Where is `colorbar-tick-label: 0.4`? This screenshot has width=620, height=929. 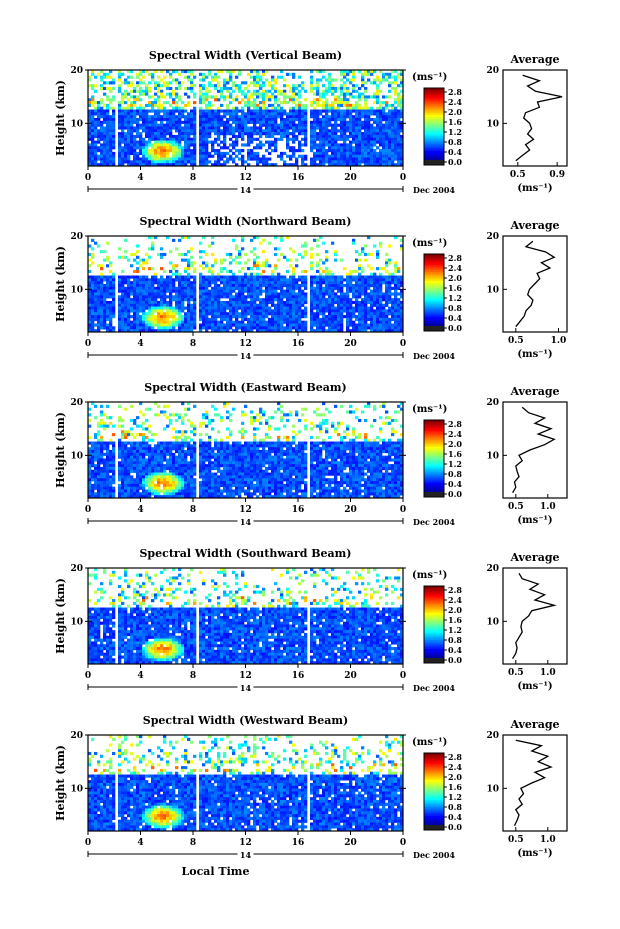
colorbar-tick-label: 0.4 is located at coordinates (455, 318).